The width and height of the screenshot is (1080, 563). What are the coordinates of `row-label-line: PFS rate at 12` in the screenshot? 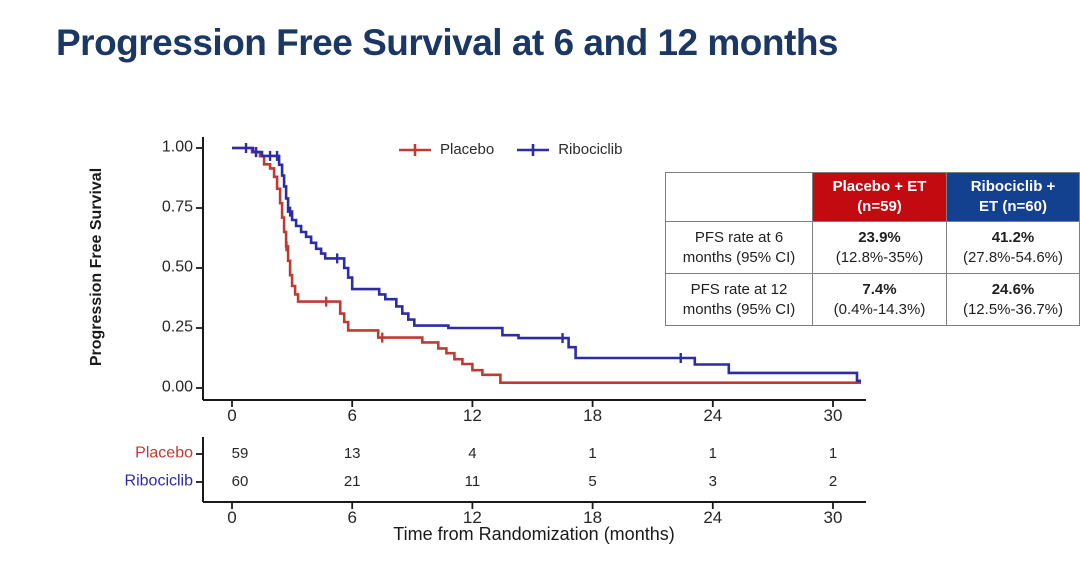 It's located at (739, 289).